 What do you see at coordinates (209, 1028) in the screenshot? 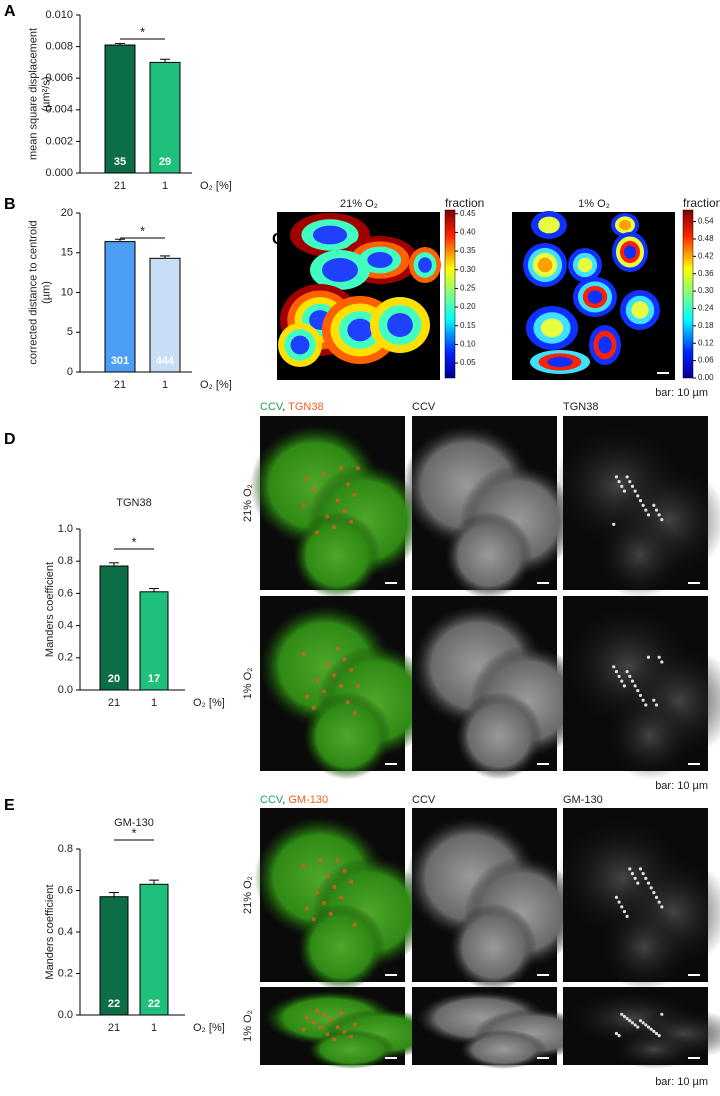
I see `x-axis-label: O₂ [%]` at bounding box center [209, 1028].